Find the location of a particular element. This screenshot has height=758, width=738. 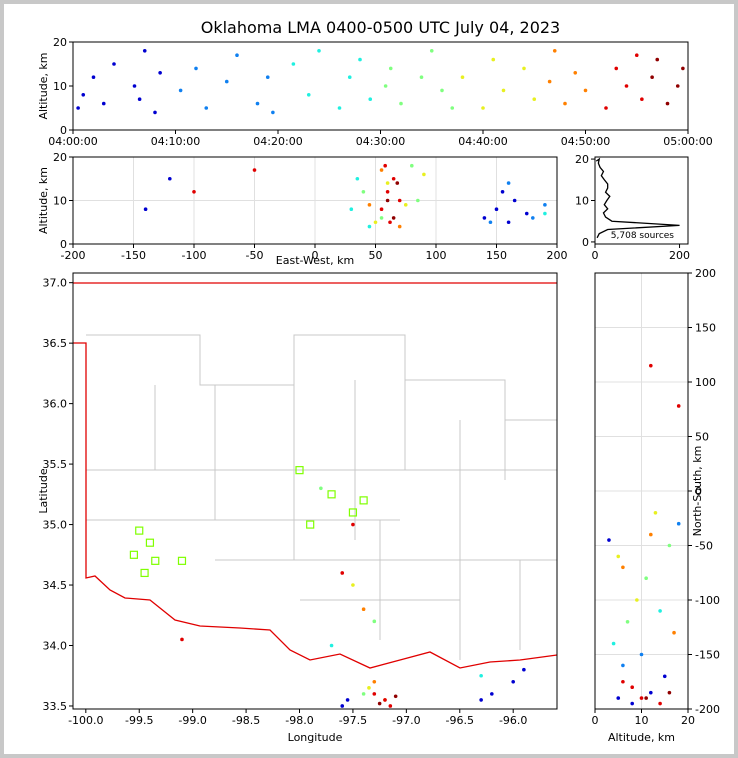

x-axis-label: East-West, km is located at coordinates (315, 260).